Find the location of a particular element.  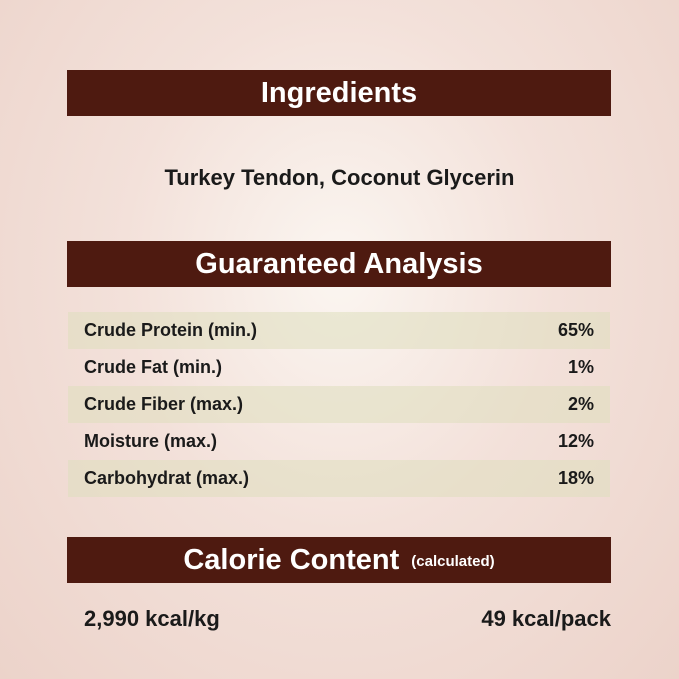

analysis-banner: Guaranteed Analysis is located at coordinates (339, 264).